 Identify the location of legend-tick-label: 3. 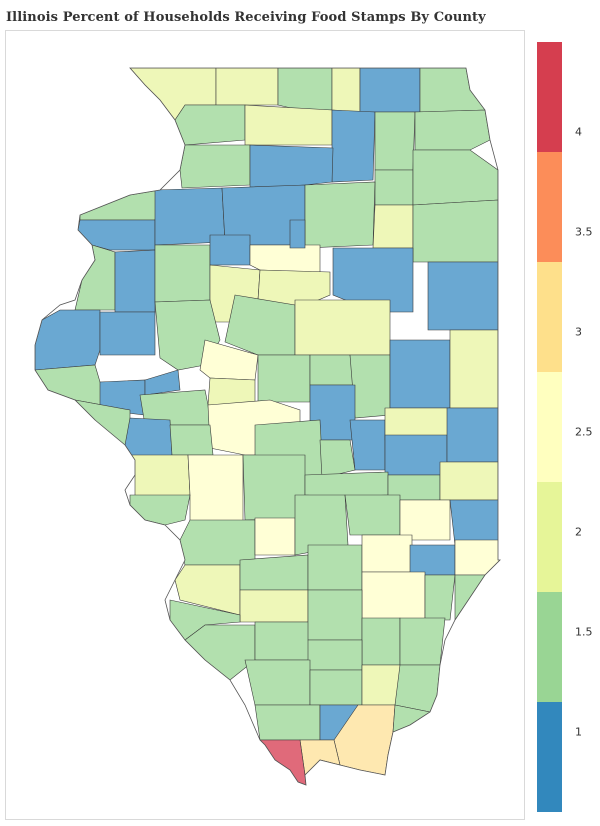
(578, 332).